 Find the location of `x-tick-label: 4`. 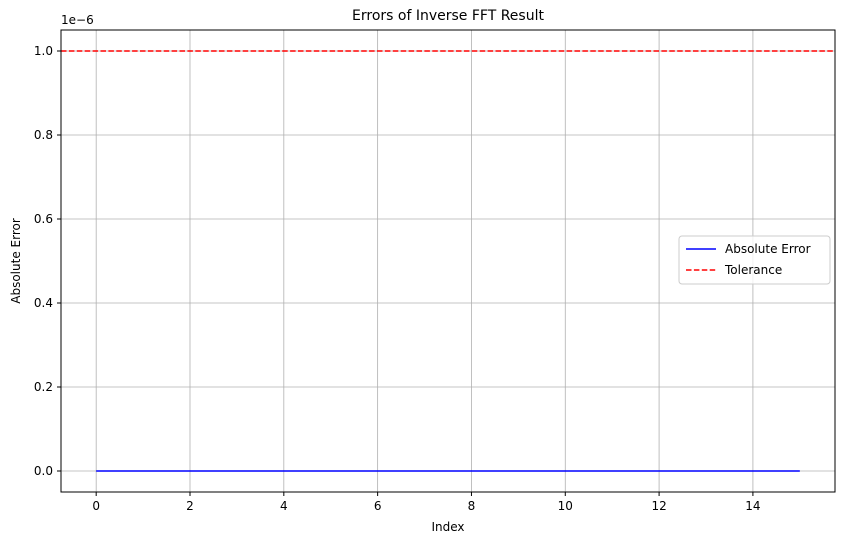

x-tick-label: 4 is located at coordinates (284, 506).